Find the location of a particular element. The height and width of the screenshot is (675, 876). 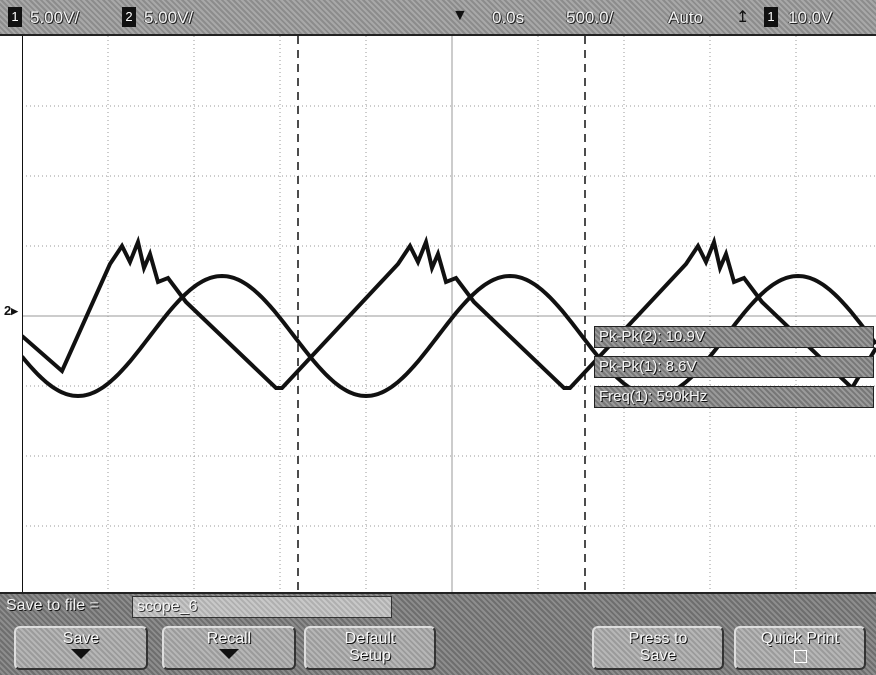

press-to-save-label-2: Save is located at coordinates (658, 655).